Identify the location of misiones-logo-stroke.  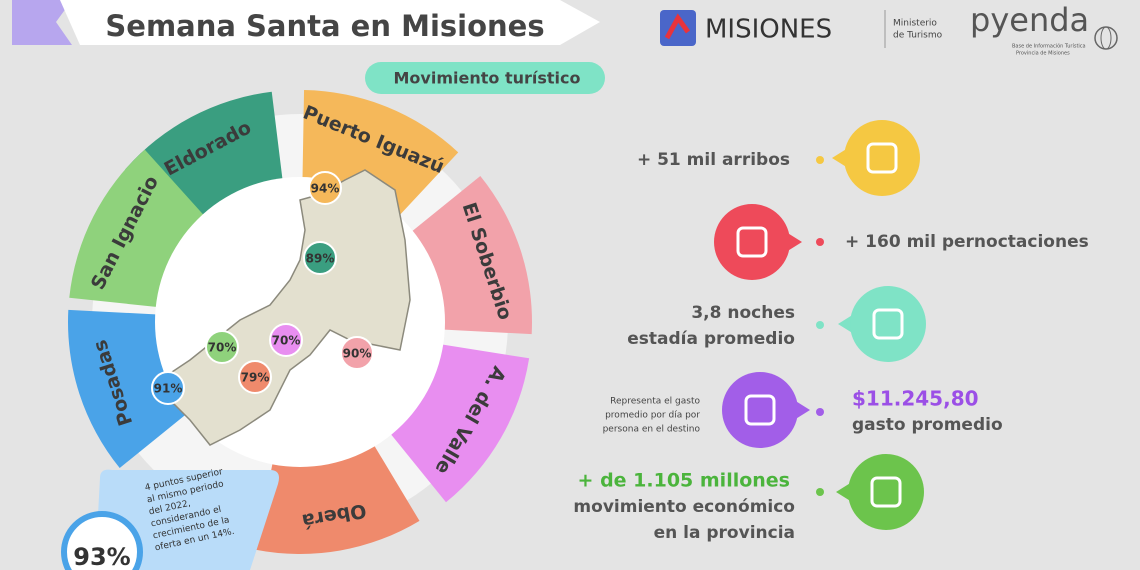
(677, 26).